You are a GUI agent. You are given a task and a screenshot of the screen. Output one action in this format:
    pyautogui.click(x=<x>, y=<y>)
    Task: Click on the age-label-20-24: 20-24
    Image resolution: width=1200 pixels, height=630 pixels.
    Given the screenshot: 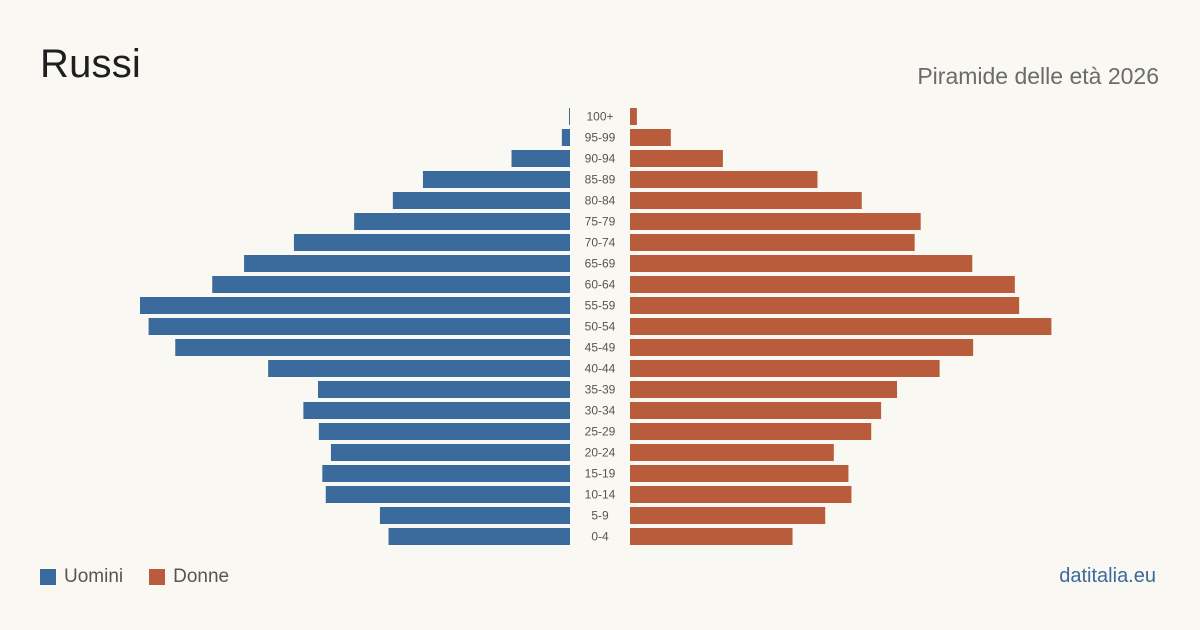 What is the action you would take?
    pyautogui.click(x=600, y=453)
    